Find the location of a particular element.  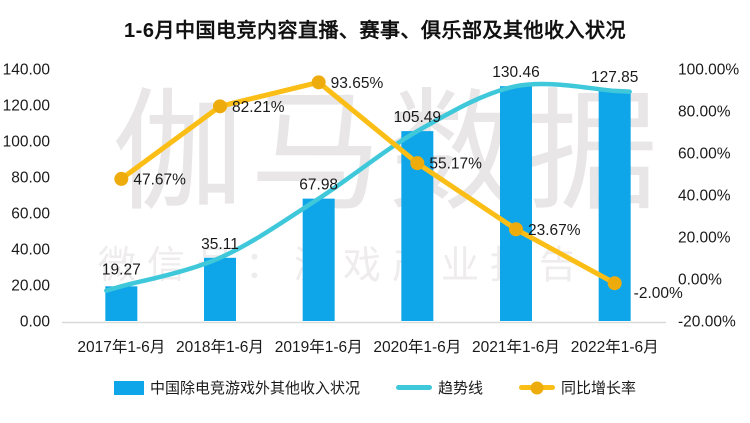

x-axis-label: 2021年1-6月 is located at coordinates (516, 347).